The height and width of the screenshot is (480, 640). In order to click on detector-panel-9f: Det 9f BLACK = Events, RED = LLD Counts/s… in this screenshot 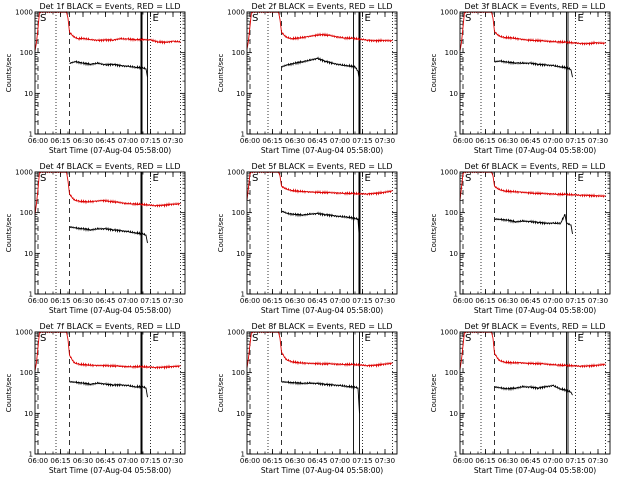, I will do `click(520, 398)`.